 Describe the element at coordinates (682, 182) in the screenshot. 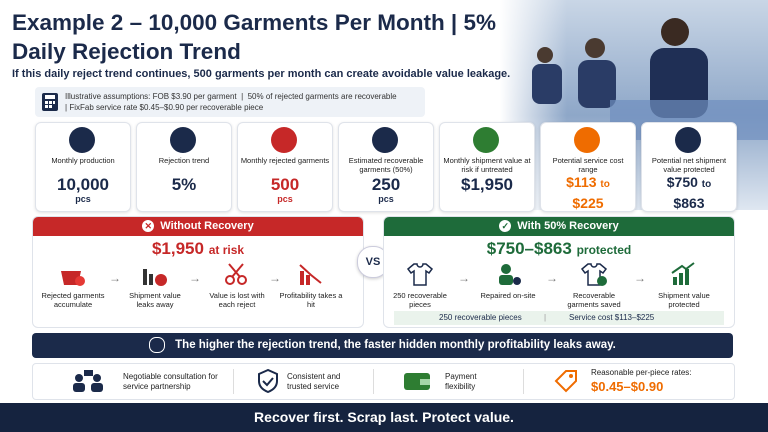

I see `kpi-value-low: $750` at that location.